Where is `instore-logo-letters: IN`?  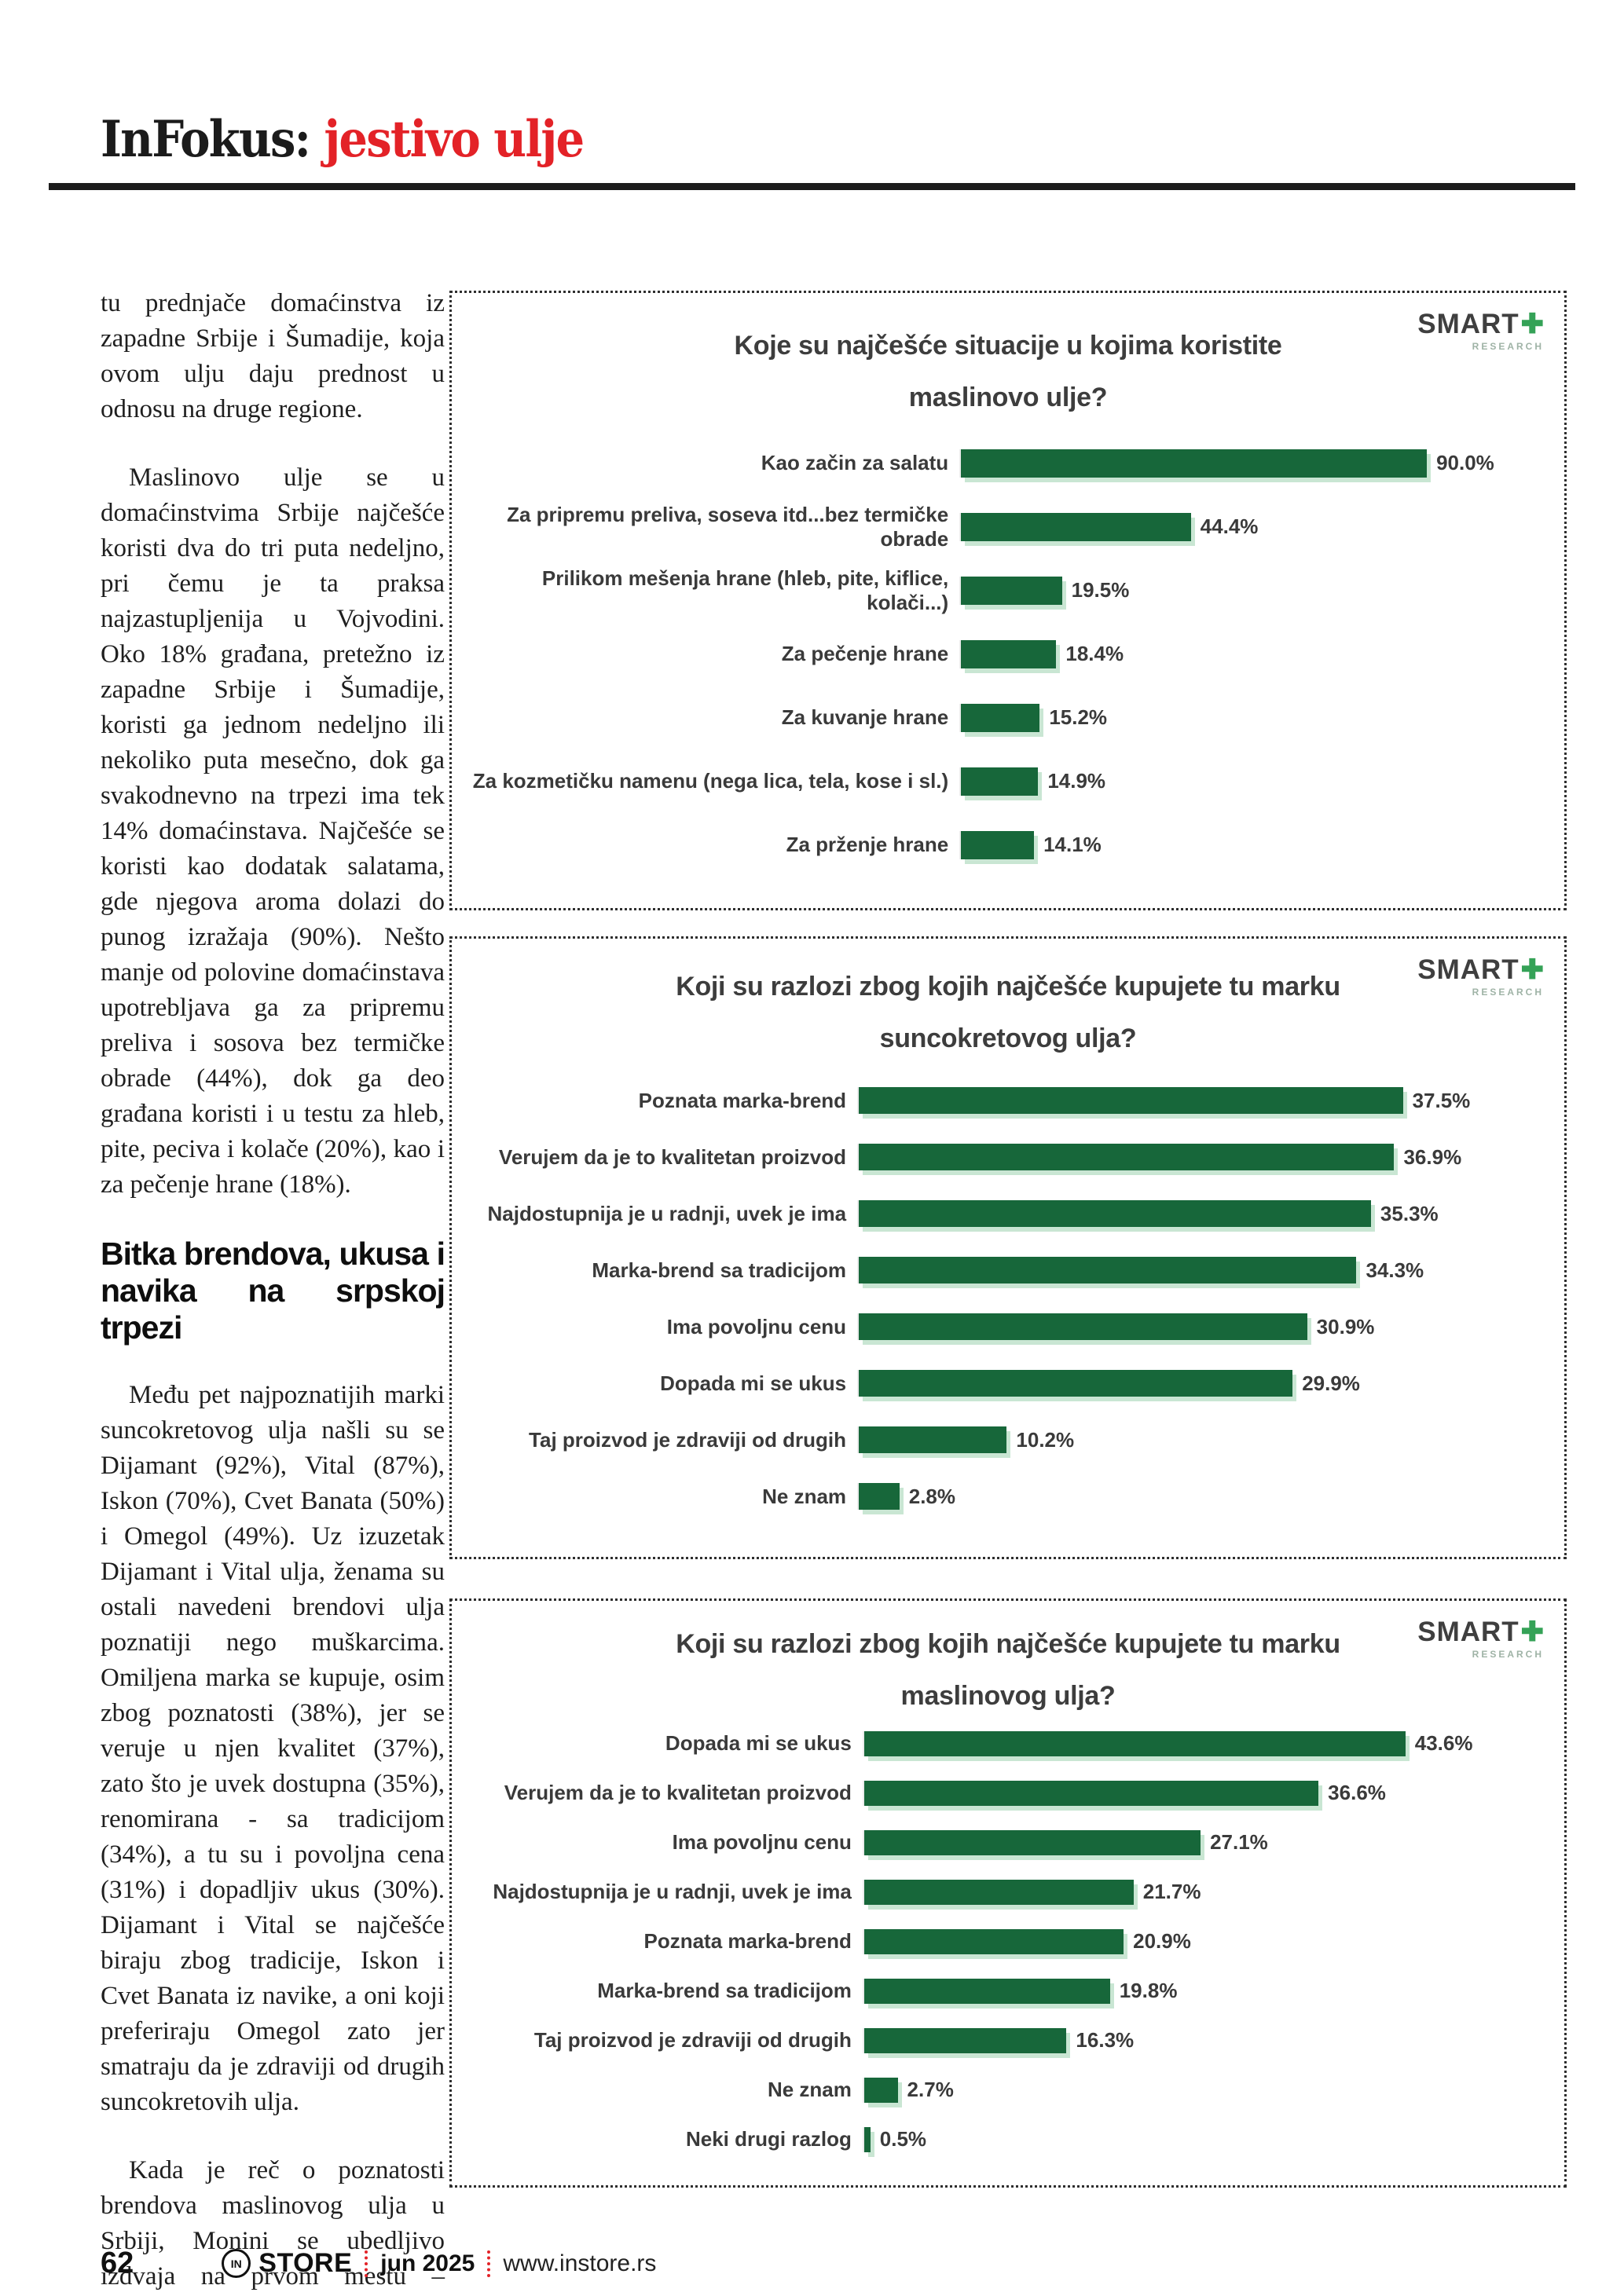 instore-logo-letters: IN is located at coordinates (236, 2263).